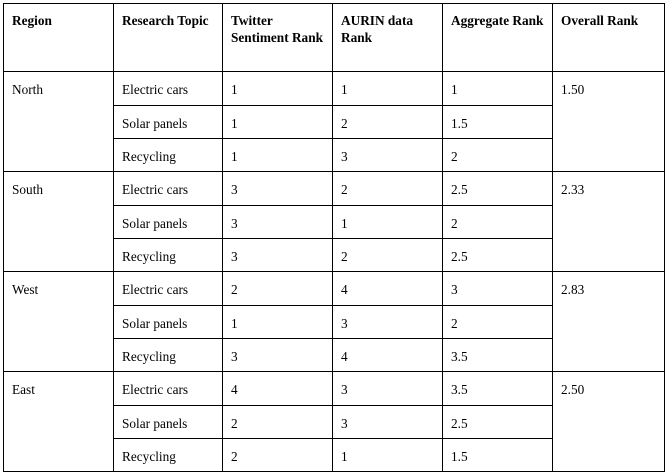 The image size is (668, 475). Describe the element at coordinates (608, 37) in the screenshot. I see `header-overall-rank: Overall Rank` at that location.